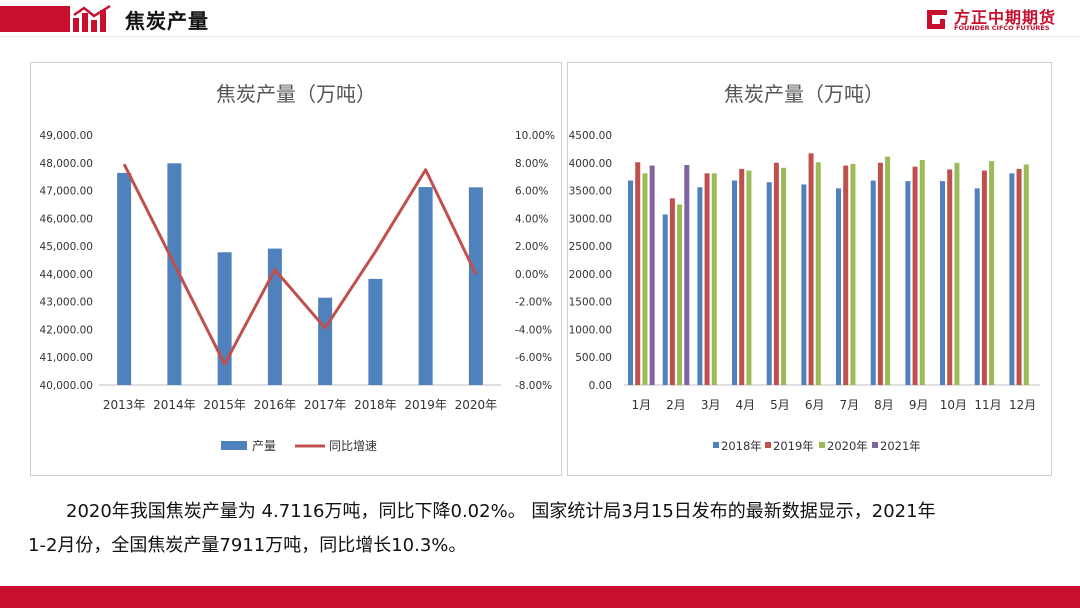 Image resolution: width=1080 pixels, height=608 pixels. Describe the element at coordinates (66, 330) in the screenshot. I see `y-tick-label: 42,000.00` at that location.